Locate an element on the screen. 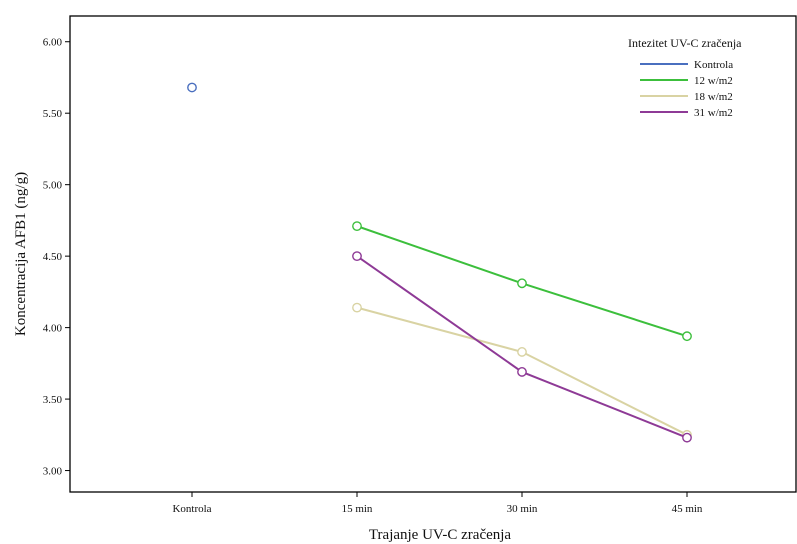  x-tick-label: 15 min is located at coordinates (357, 509).